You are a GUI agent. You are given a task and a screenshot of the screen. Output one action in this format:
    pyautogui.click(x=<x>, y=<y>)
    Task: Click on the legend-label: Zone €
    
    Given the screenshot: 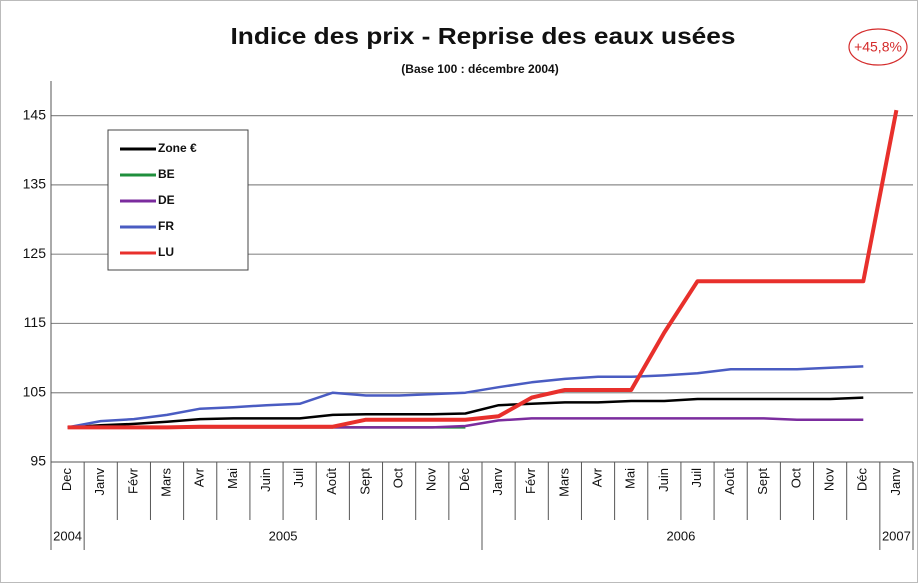 What is the action you would take?
    pyautogui.click(x=177, y=148)
    